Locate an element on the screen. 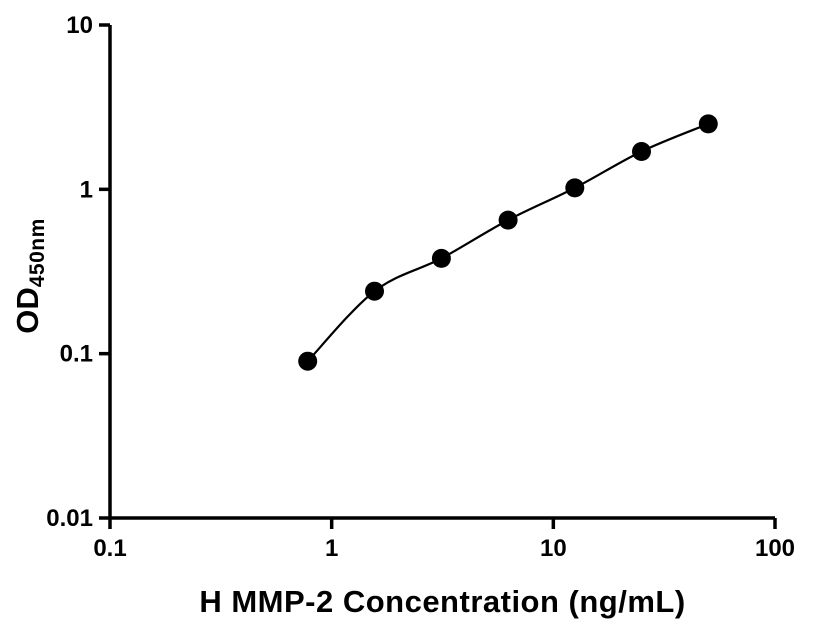 The width and height of the screenshot is (816, 640). y-axis-title-subscript: 450nm is located at coordinates (37, 253).